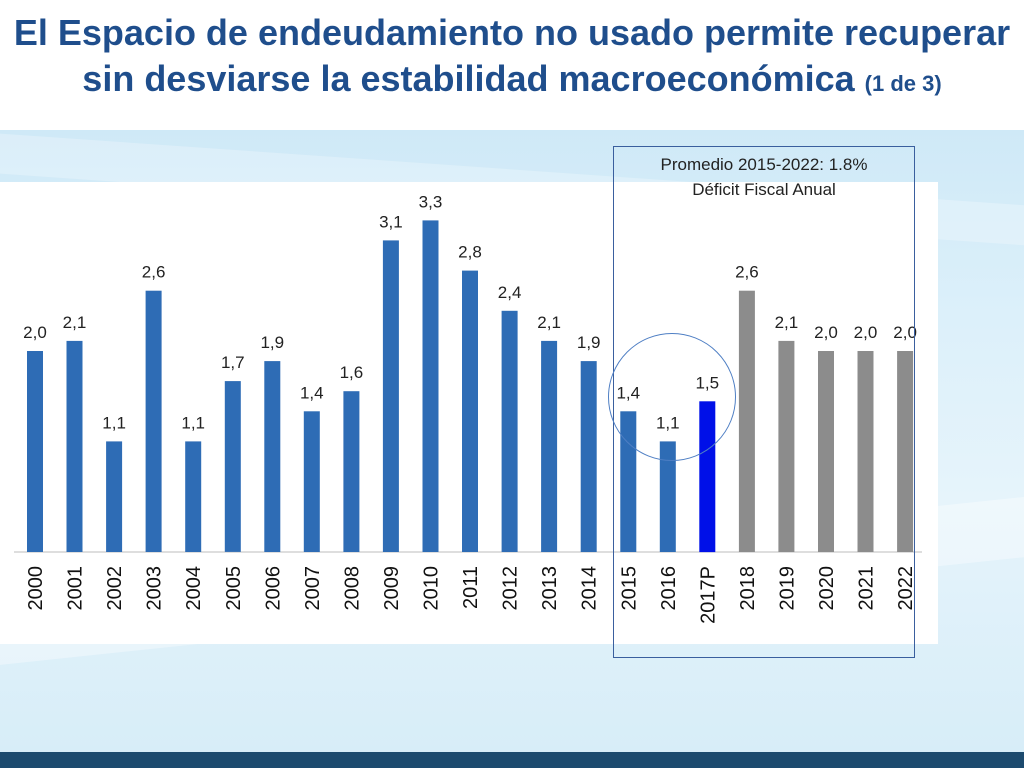 The image size is (1024, 768). Describe the element at coordinates (747, 272) in the screenshot. I see `value-label-2018: 2,6` at that location.